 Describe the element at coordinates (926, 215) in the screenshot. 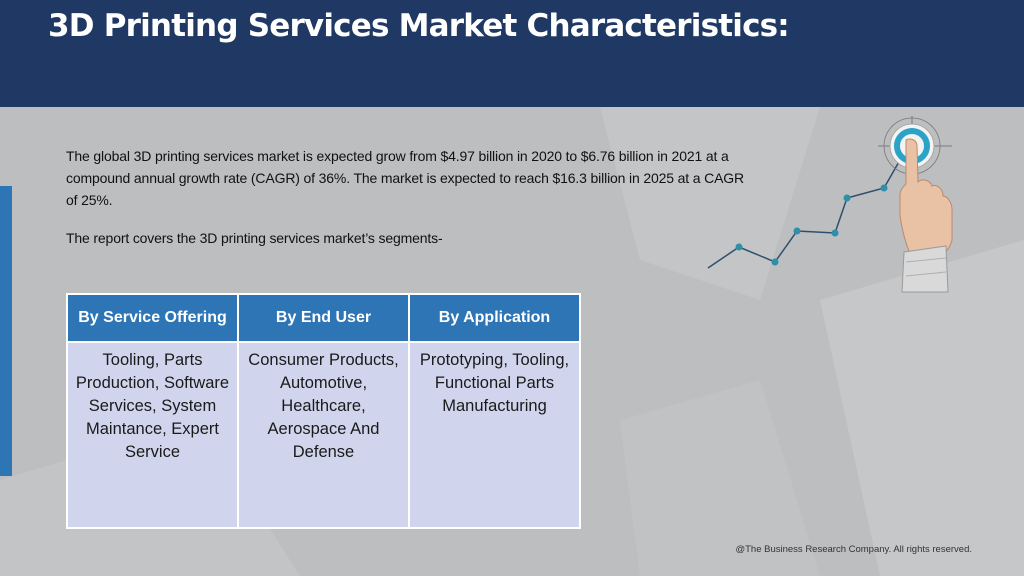

I see `pointing-hand-icon` at that location.